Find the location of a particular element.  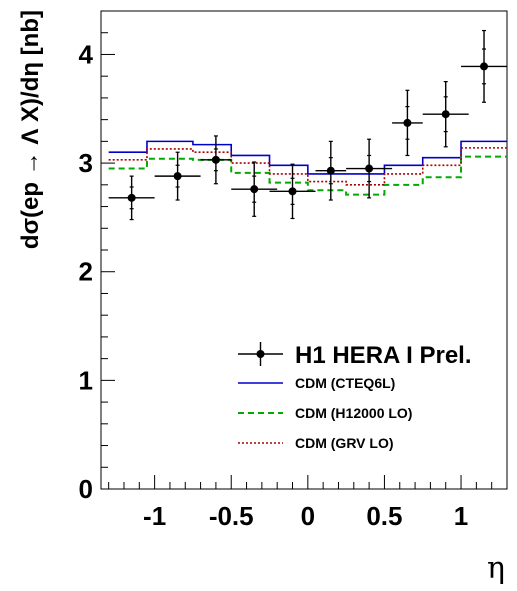

x-tick-label: 0 is located at coordinates (308, 516).